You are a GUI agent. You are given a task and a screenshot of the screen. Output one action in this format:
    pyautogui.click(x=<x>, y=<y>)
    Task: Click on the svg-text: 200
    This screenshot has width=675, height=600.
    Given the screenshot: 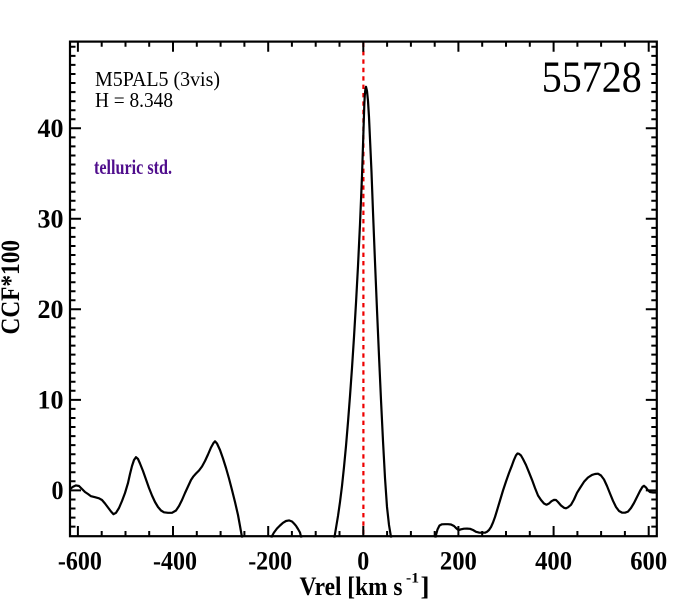 What is the action you would take?
    pyautogui.click(x=458, y=561)
    